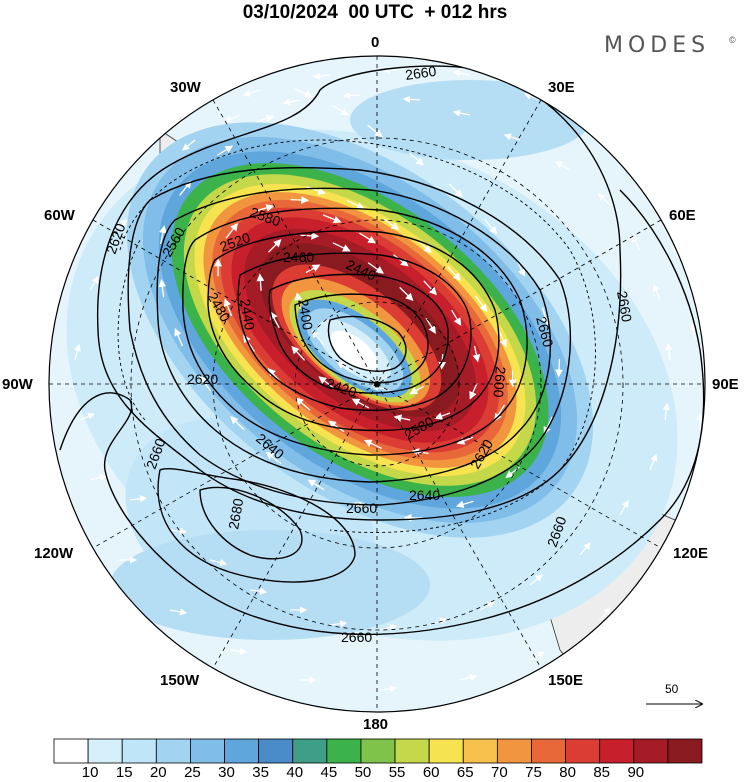 The height and width of the screenshot is (782, 750). What do you see at coordinates (305, 315) in the screenshot?
I see `contour-label: 2400` at bounding box center [305, 315].